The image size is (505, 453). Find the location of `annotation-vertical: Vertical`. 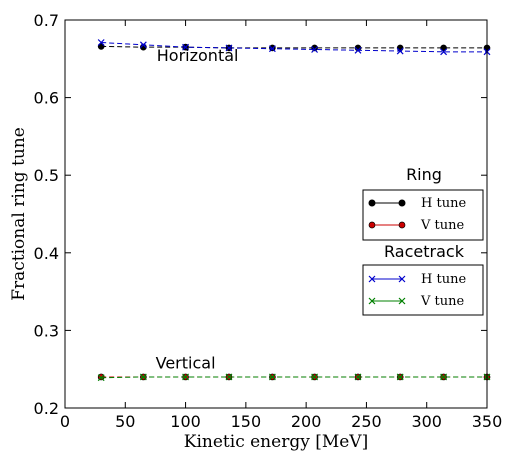

annotation-vertical: Vertical is located at coordinates (186, 362).